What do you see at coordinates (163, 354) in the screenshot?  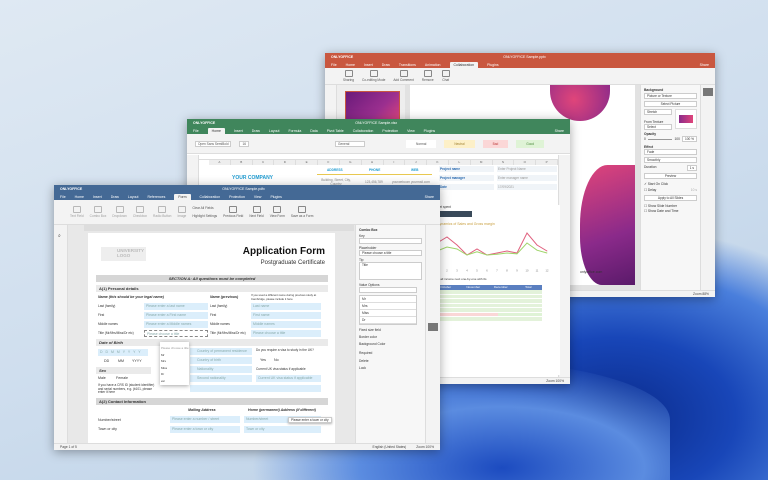 I see `dropdown-option: Mr` at bounding box center [163, 354].